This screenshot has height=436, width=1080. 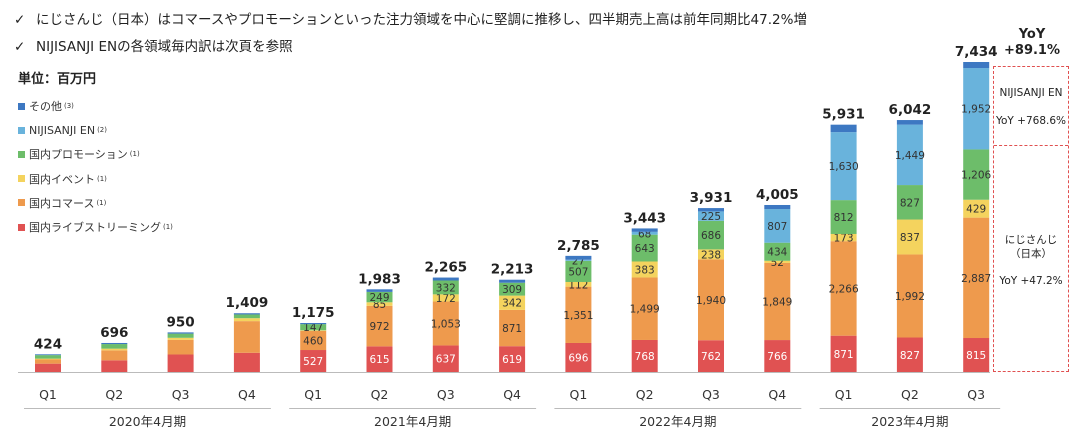 I want to click on total-label: 3,443, so click(x=644, y=218).